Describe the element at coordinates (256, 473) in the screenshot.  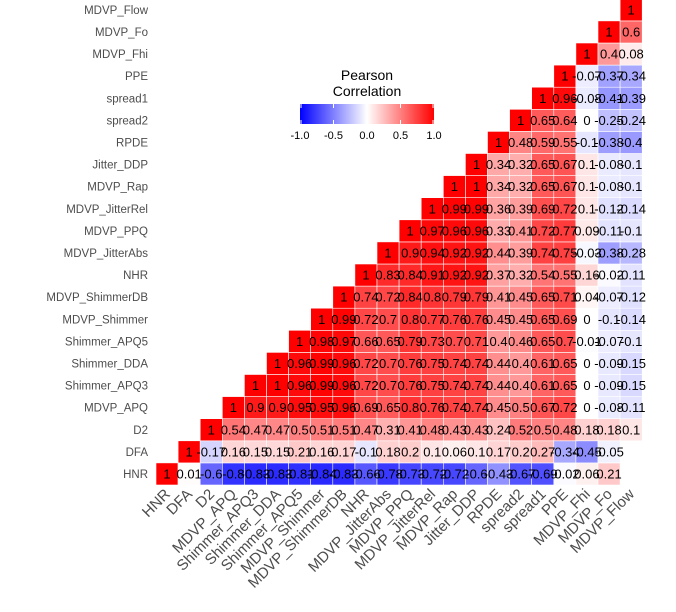
I see `cell-value-label: -0.83` at that location.